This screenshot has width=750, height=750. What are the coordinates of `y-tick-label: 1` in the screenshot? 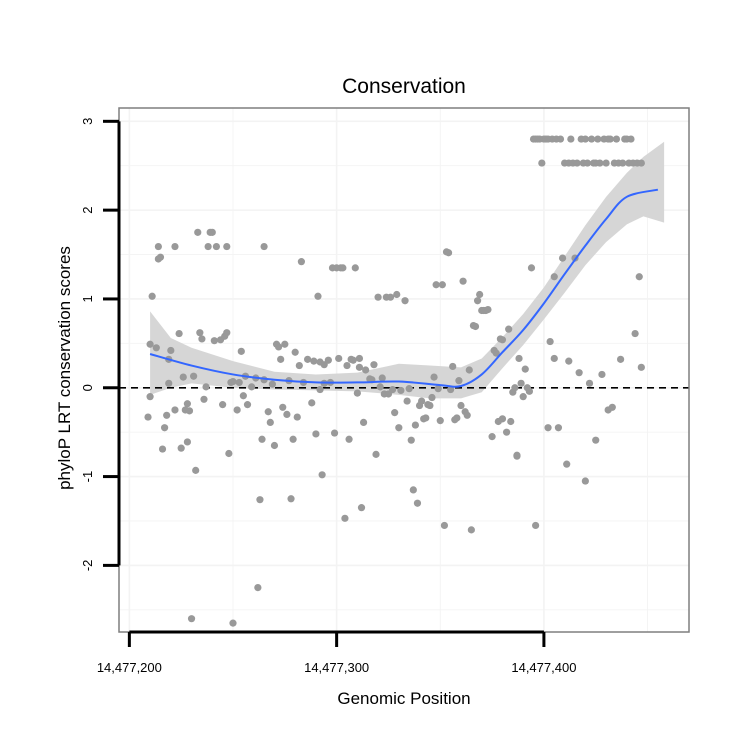 It's located at (87, 298).